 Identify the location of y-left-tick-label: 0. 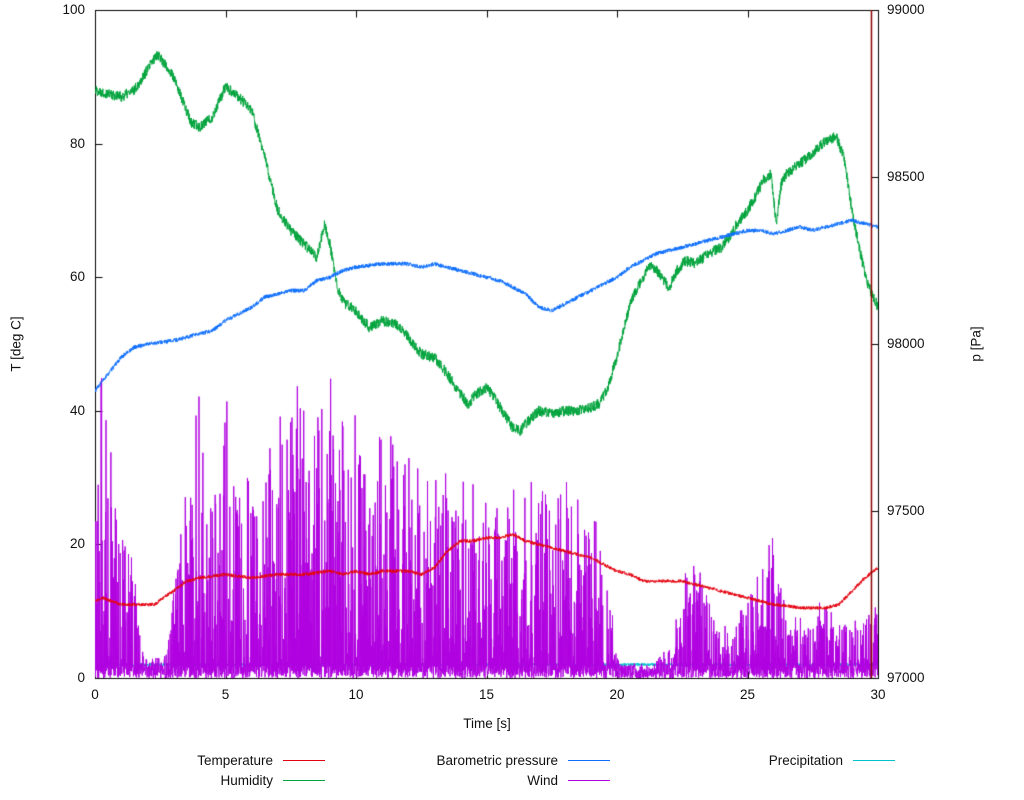
(81, 677).